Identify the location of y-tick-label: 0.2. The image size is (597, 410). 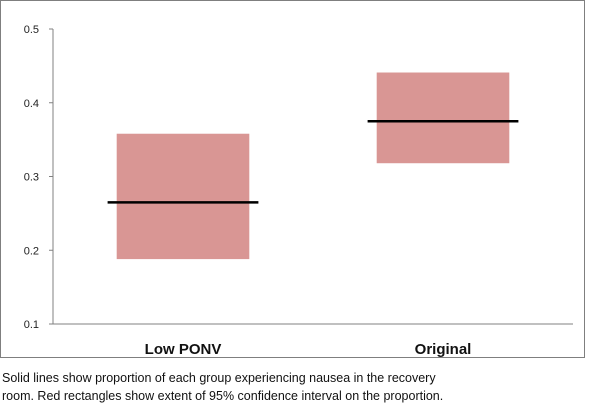
(31, 251).